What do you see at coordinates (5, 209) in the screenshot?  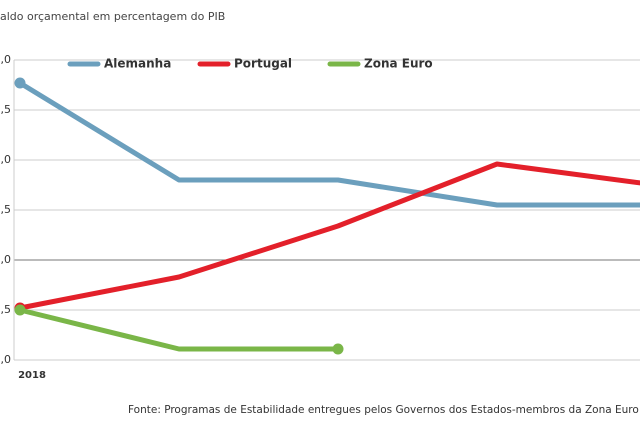 I see `y-tick-label: 0,5` at bounding box center [5, 209].